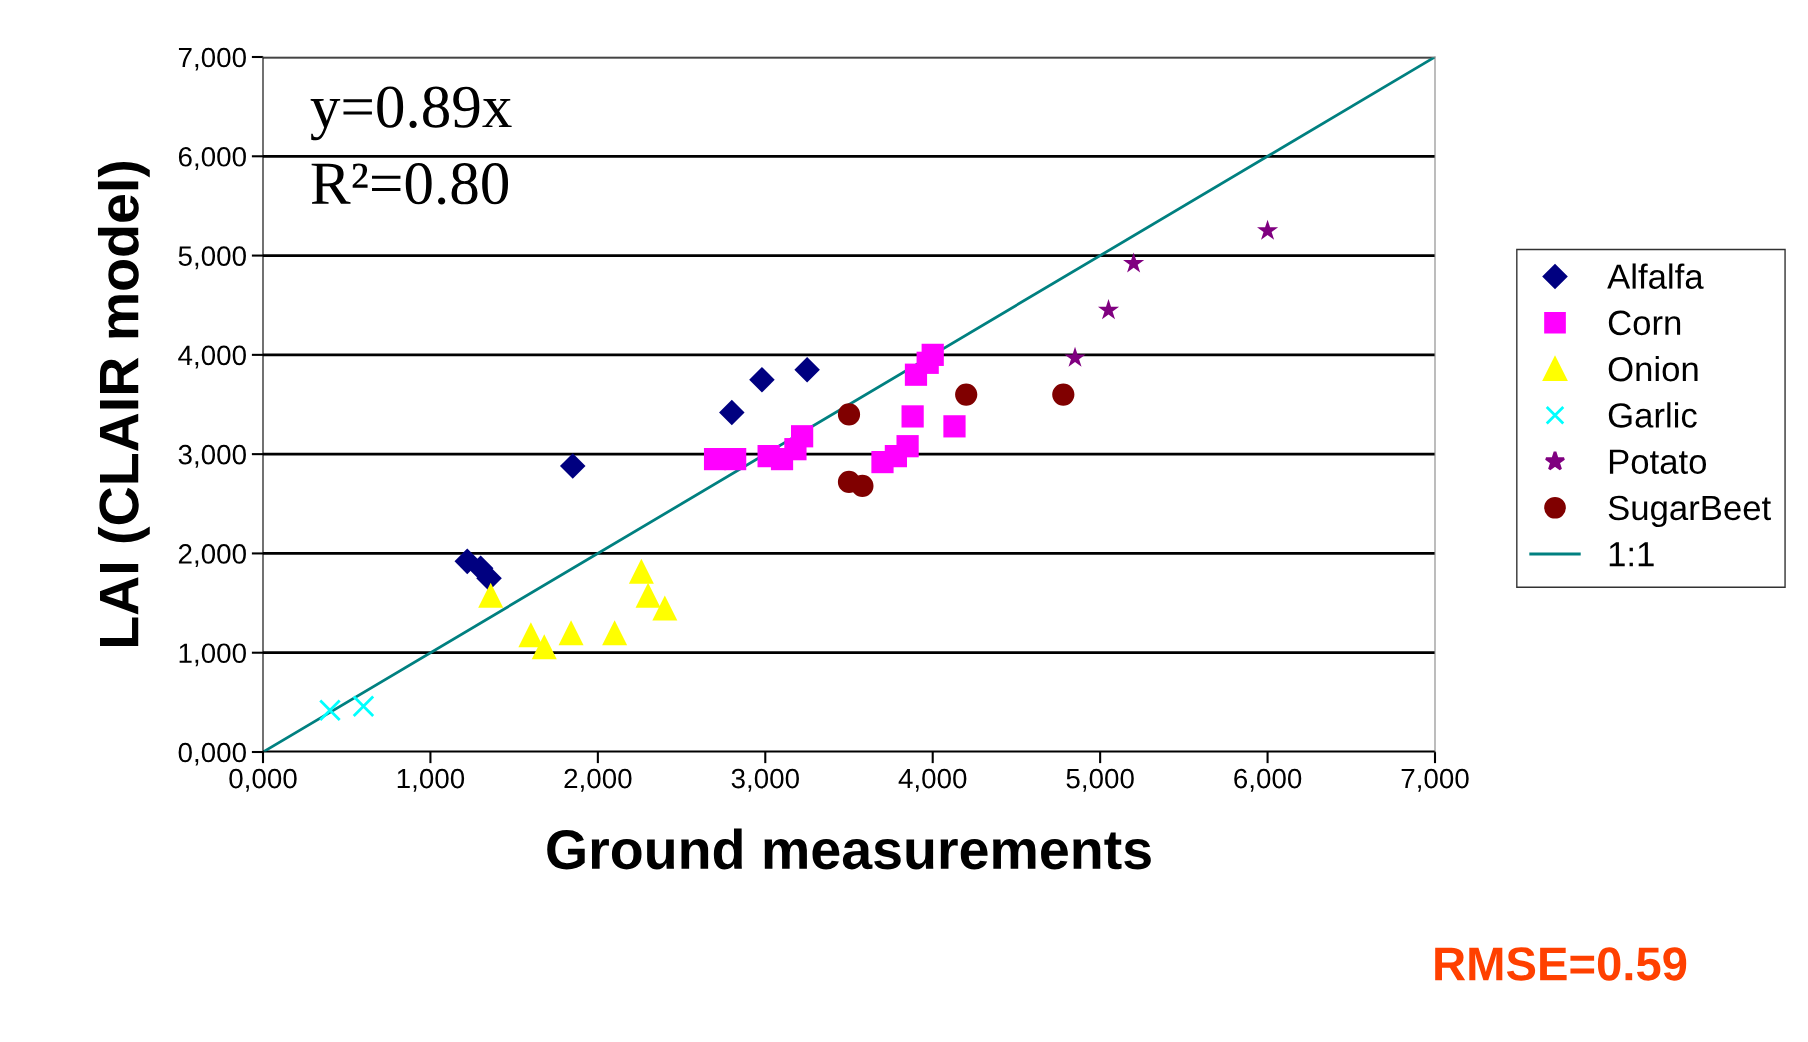  What do you see at coordinates (1268, 780) in the screenshot?
I see `x-tick-label: 6,000` at bounding box center [1268, 780].